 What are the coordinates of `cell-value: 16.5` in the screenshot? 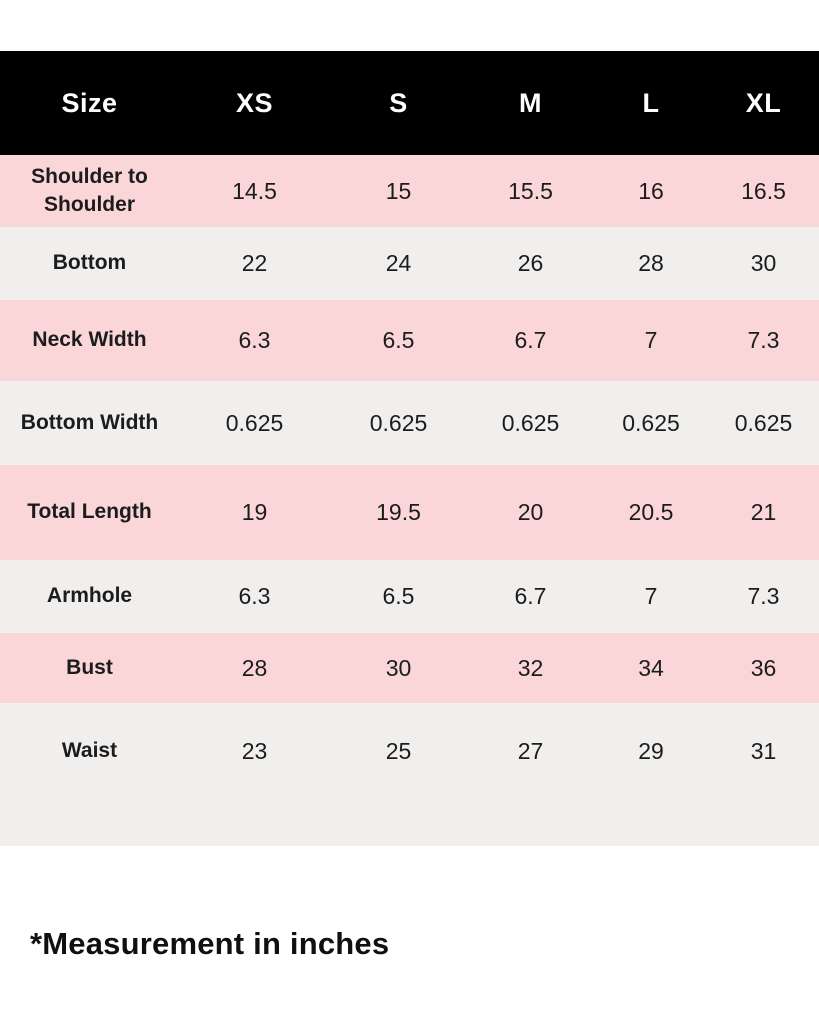 It's located at (763, 190).